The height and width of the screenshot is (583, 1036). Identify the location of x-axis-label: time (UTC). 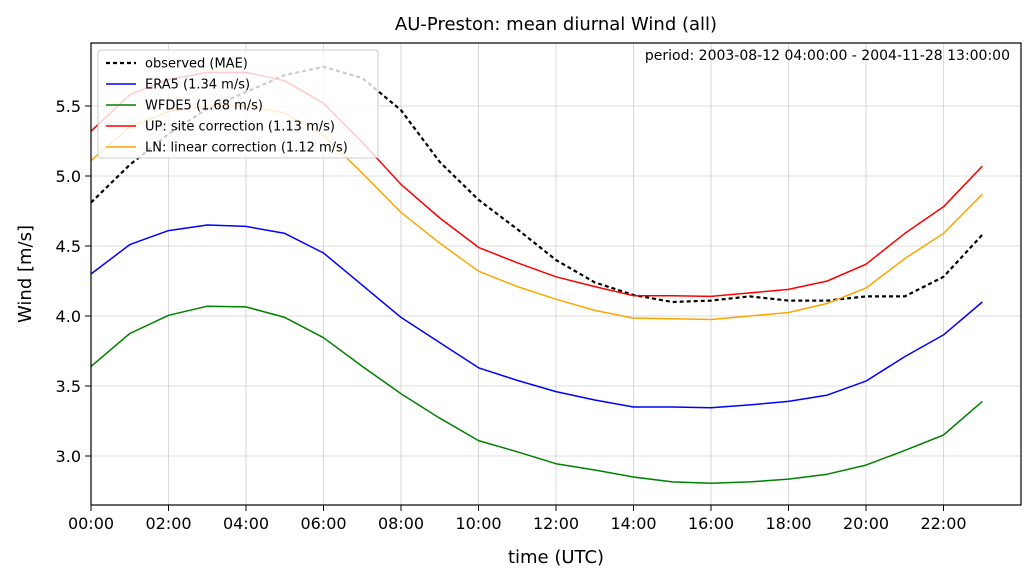
(556, 557).